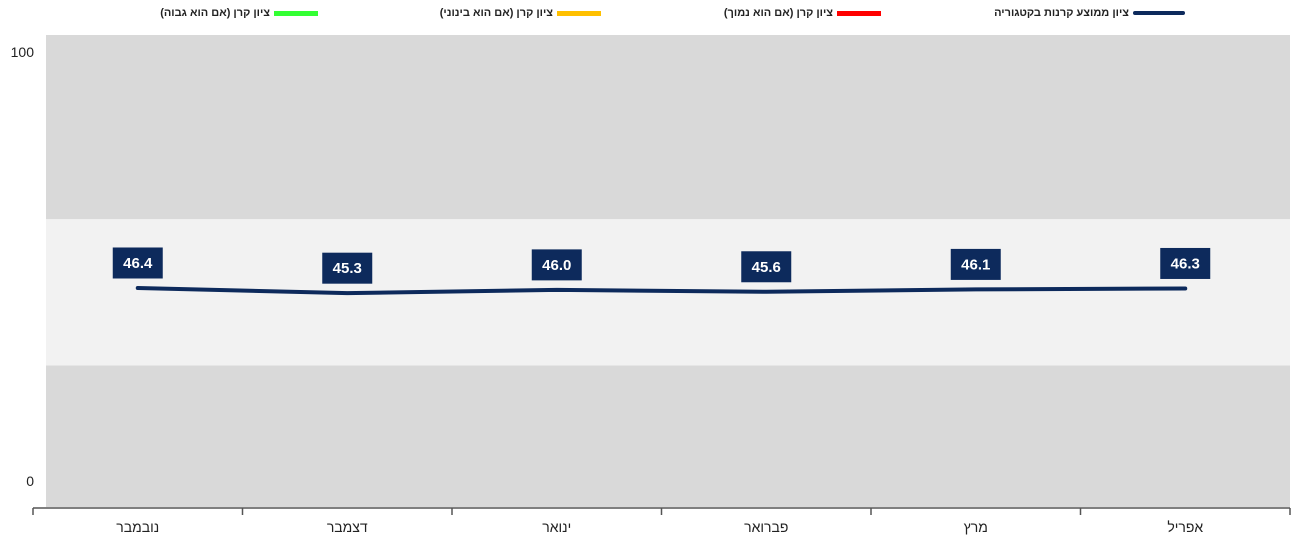  I want to click on x-tick-label-1: נובמבר, so click(137, 527).